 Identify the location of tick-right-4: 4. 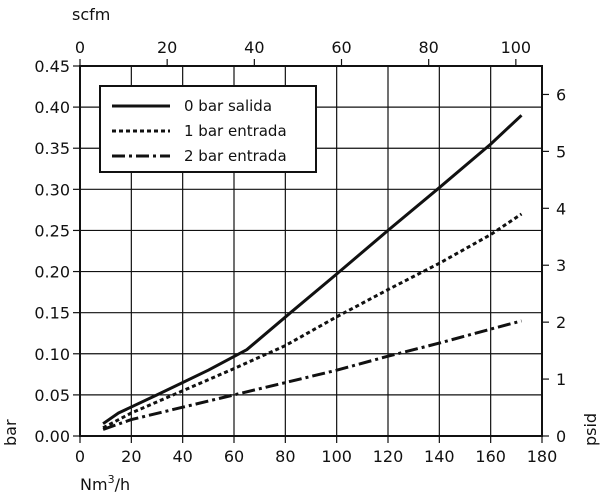
(561, 208).